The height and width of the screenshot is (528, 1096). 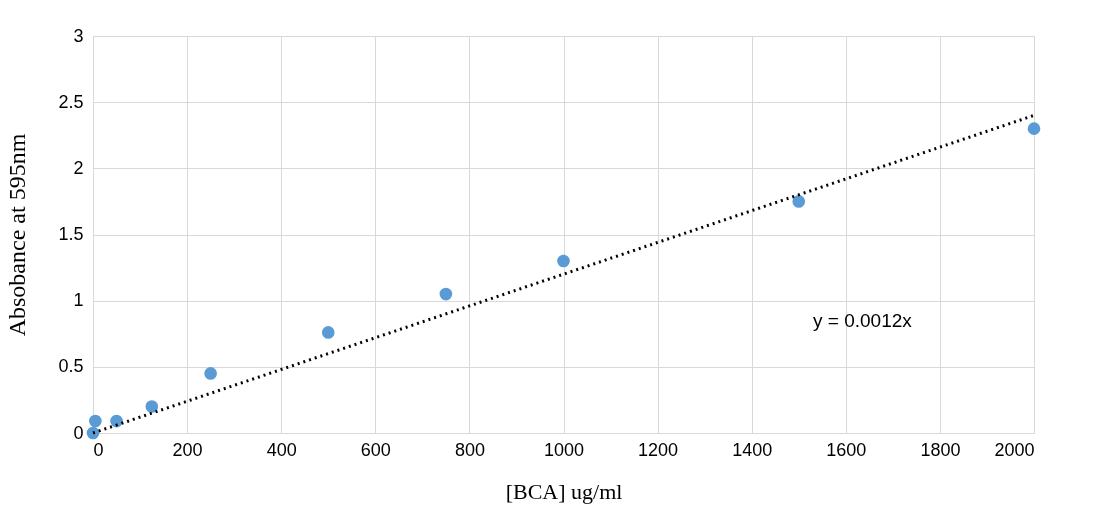 I want to click on y-tick-label: 2.5, so click(x=71, y=101).